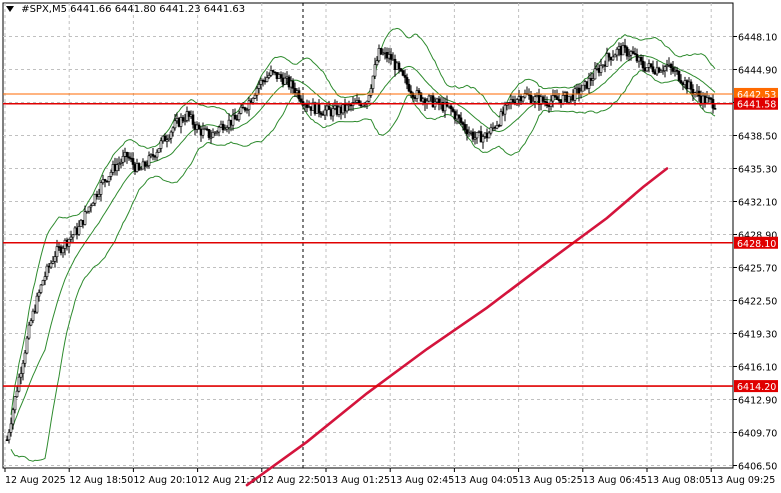  What do you see at coordinates (756, 387) in the screenshot?
I see `level-price-label: 6414.20` at bounding box center [756, 387].